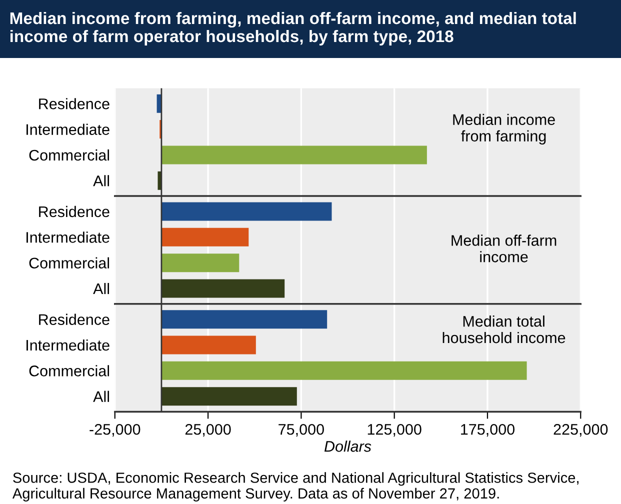  I want to click on x-tick-label: 75,000, so click(301, 430).